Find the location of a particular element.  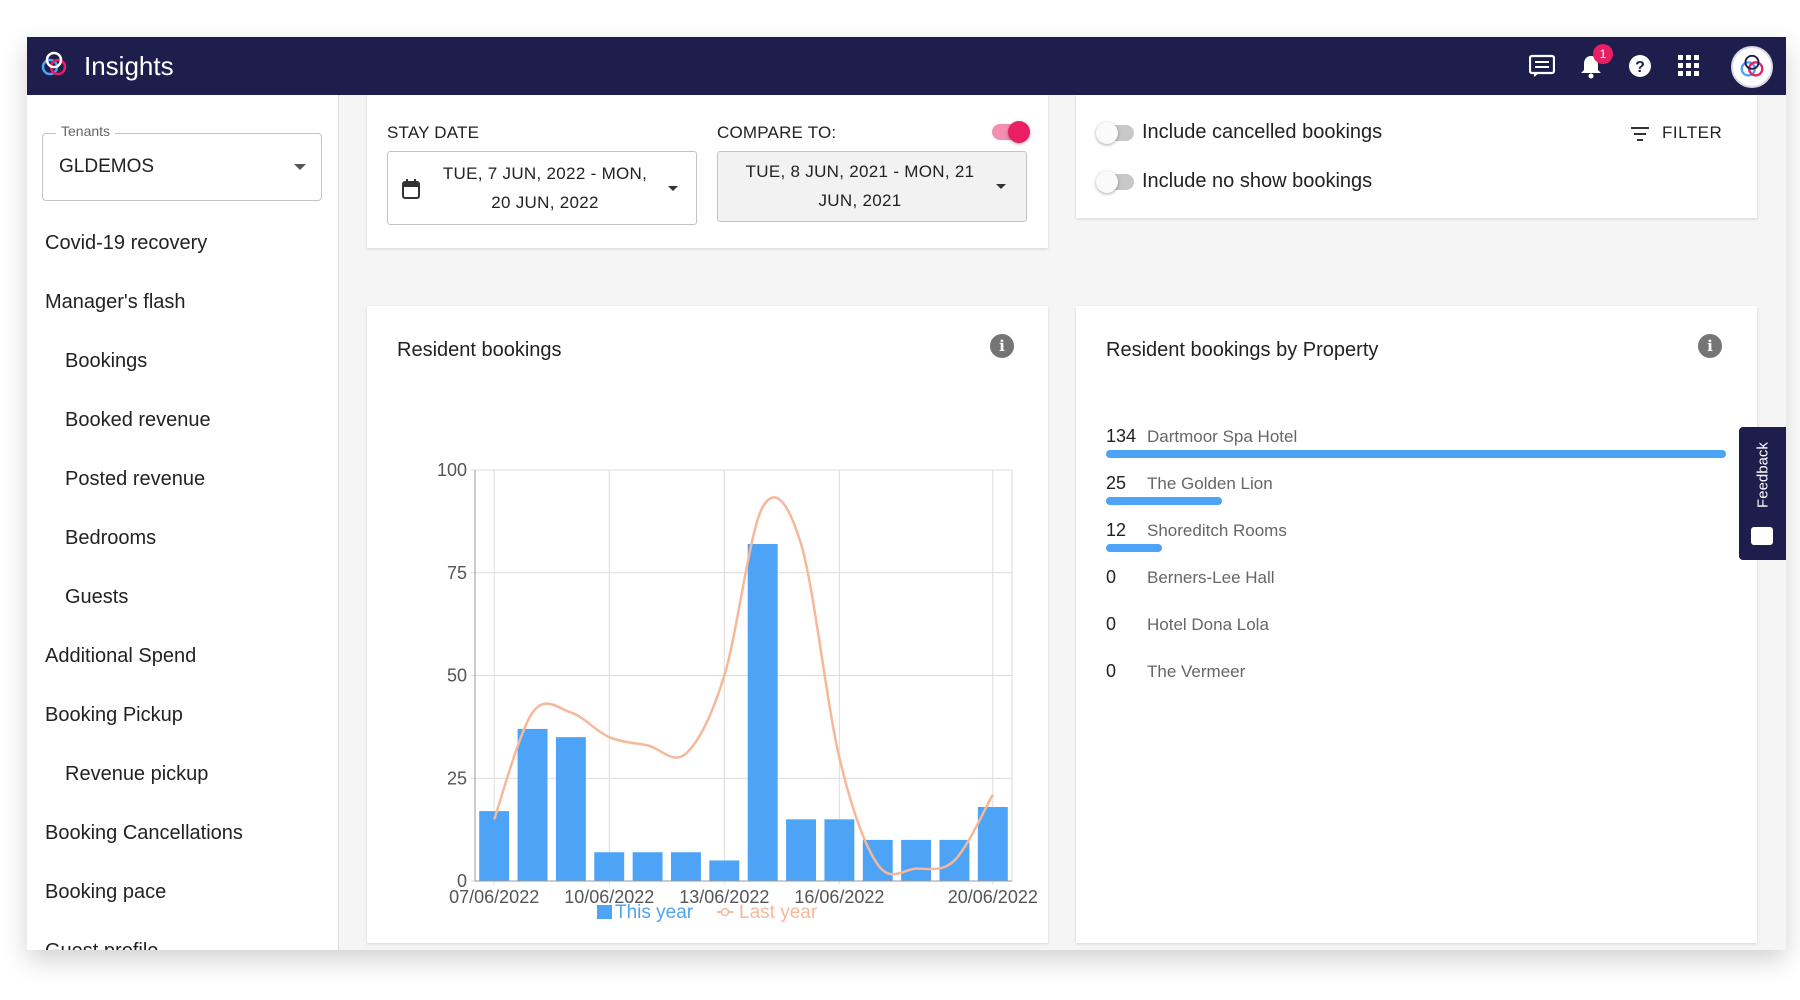

chart-legend: This year Last year is located at coordinates (707, 912).